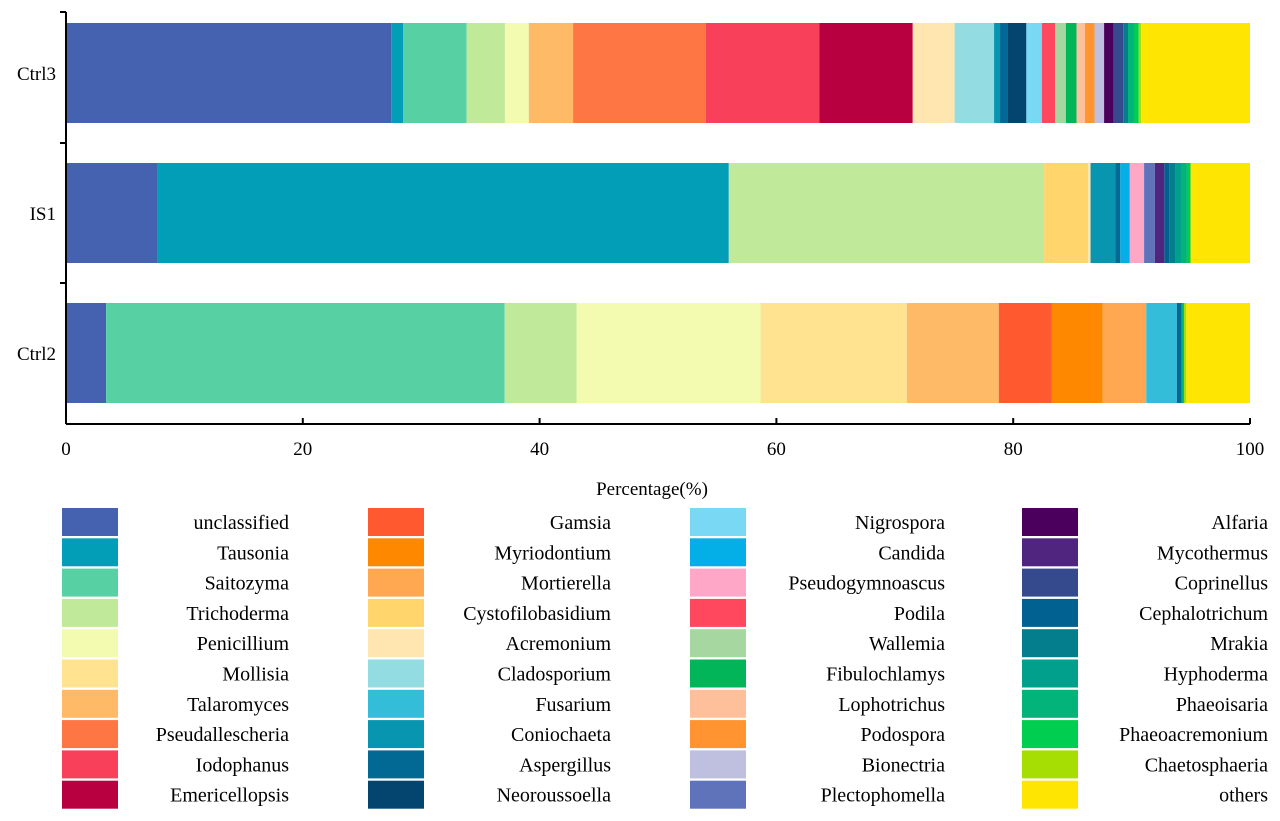  I want to click on bar-is1-candida, so click(1125, 213).